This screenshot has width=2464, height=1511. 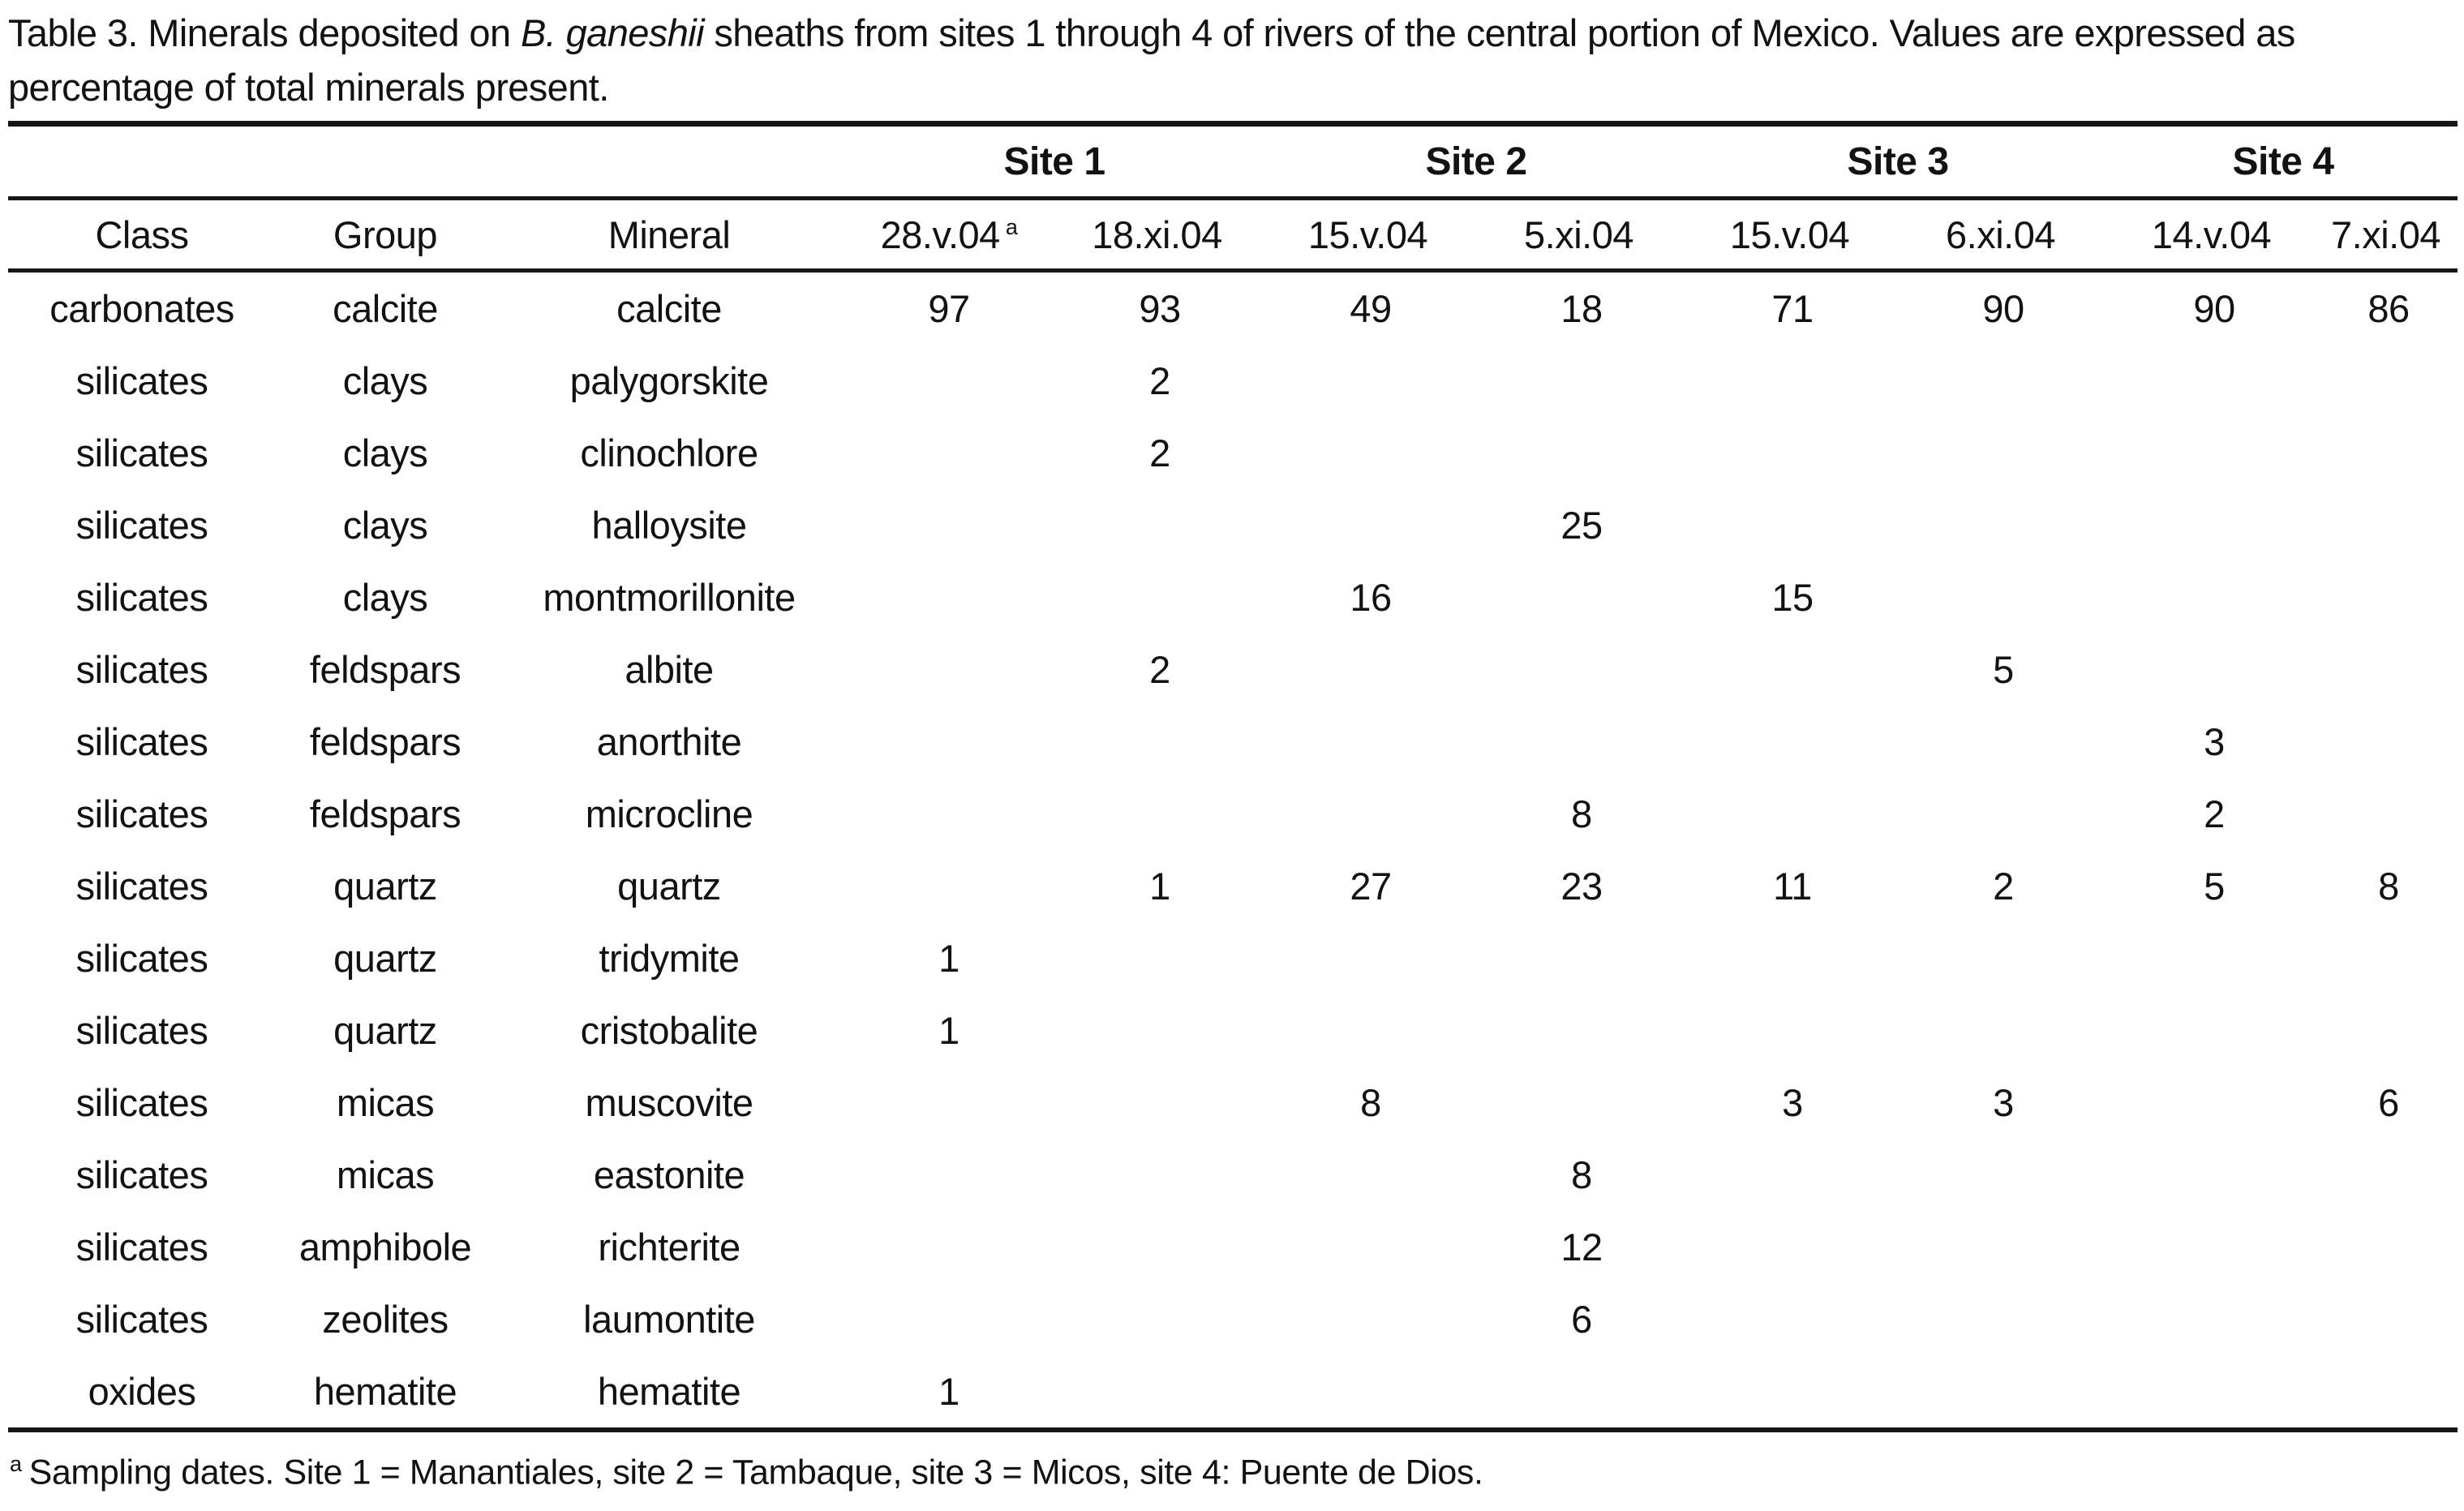 I want to click on group-cell: calcite, so click(x=385, y=309).